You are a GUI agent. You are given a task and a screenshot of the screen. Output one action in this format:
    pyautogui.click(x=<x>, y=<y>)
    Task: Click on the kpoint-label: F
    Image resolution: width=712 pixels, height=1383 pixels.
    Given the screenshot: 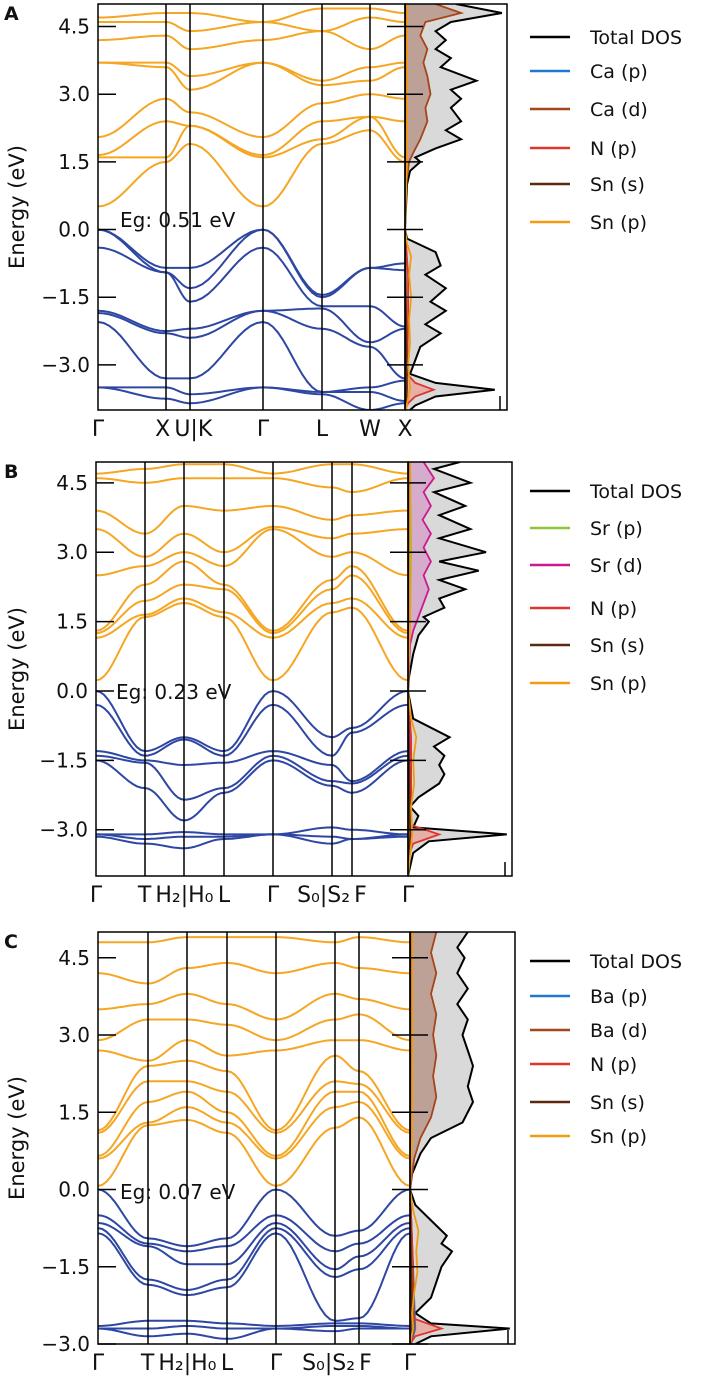 What is the action you would take?
    pyautogui.click(x=360, y=895)
    